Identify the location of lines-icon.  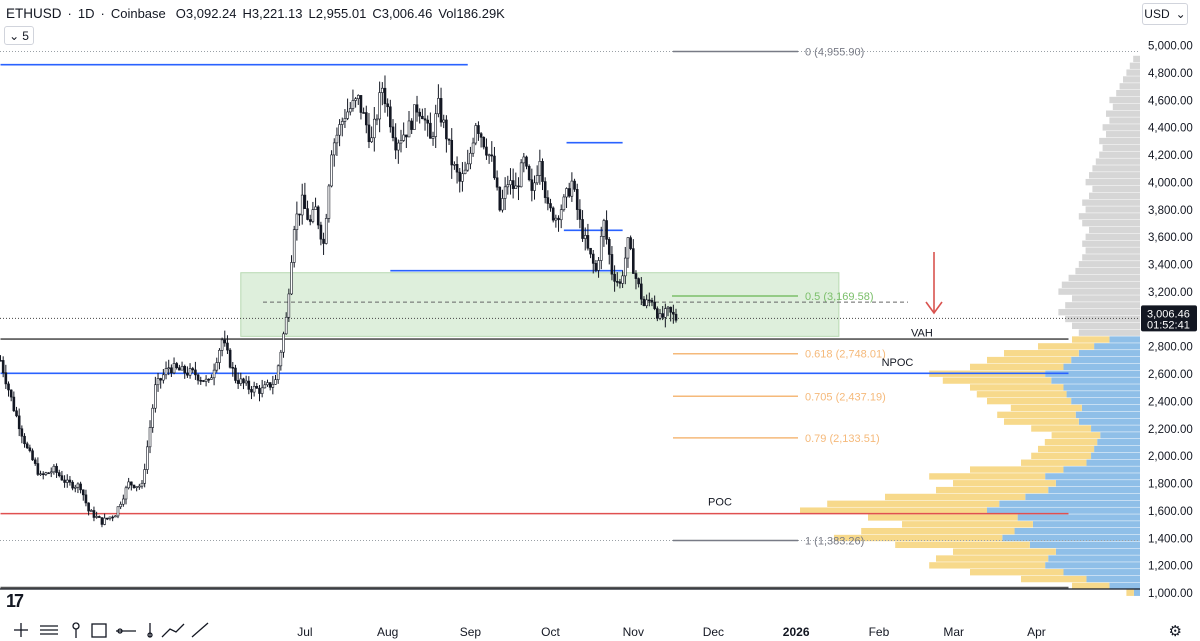
(49, 630).